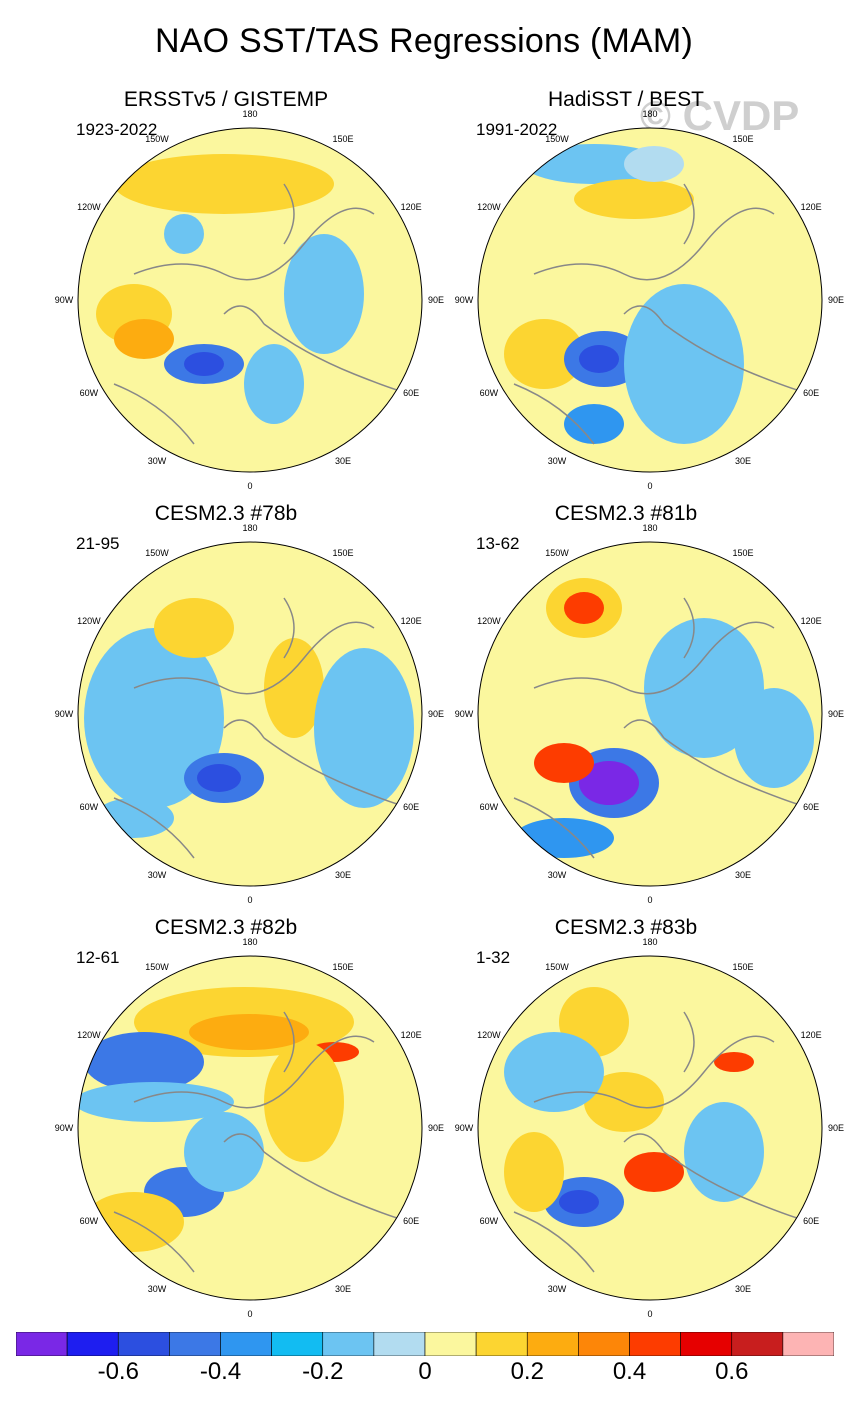 The width and height of the screenshot is (848, 1411). I want to click on colorbar-tick-label: 0.6, so click(732, 1371).